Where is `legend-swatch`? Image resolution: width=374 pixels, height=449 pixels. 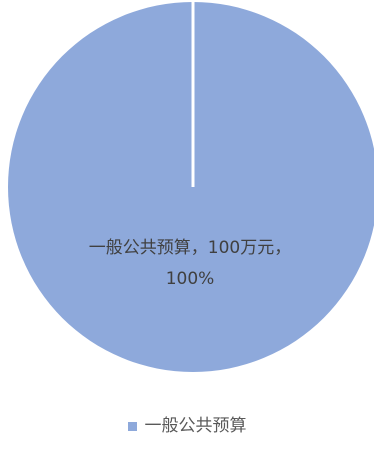
legend-swatch is located at coordinates (132, 426).